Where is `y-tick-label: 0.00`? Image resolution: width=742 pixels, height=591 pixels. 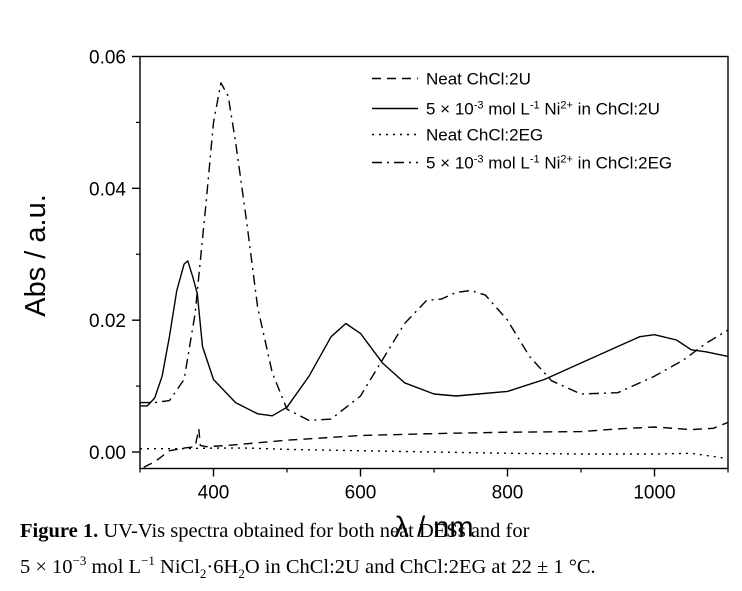
y-tick-label: 0.00 is located at coordinates (107, 453).